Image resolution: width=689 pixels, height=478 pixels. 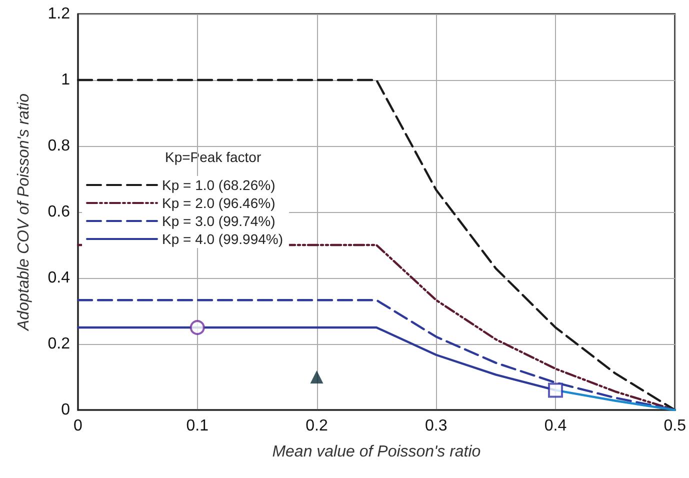 What do you see at coordinates (65, 80) in the screenshot?
I see `y-tick-label: 1` at bounding box center [65, 80].